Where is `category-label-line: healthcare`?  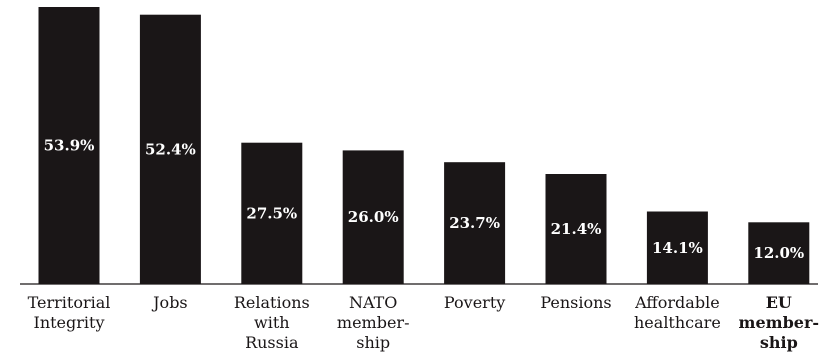
category-label-line: healthcare is located at coordinates (677, 322).